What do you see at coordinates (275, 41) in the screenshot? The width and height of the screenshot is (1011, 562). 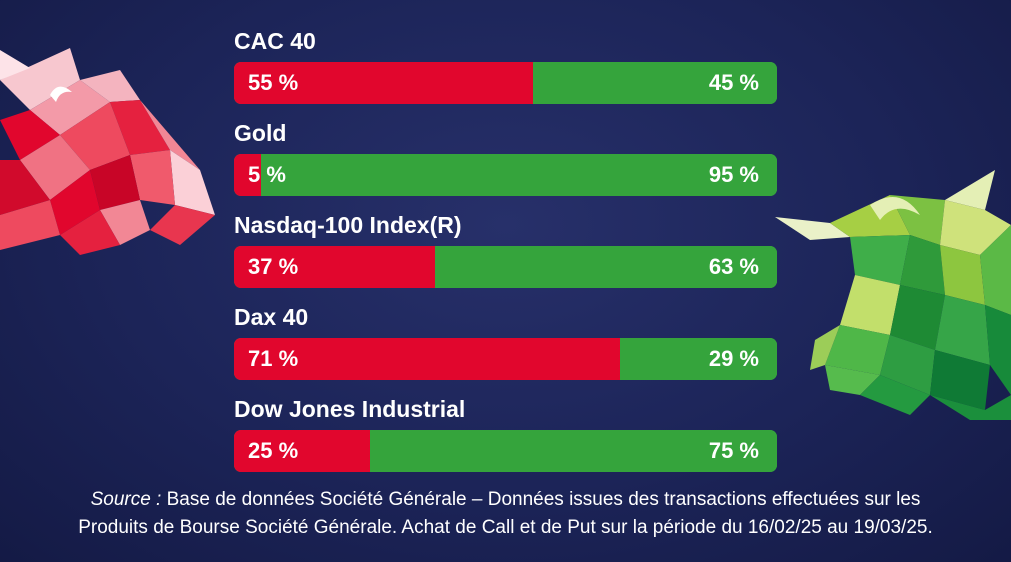 I see `category-label: CAC 40` at bounding box center [275, 41].